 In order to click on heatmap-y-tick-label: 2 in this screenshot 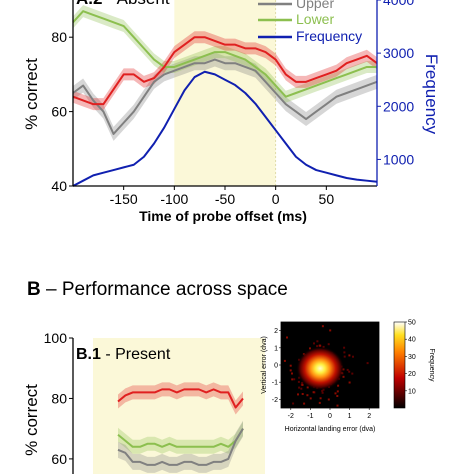, I will do `click(276, 331)`.